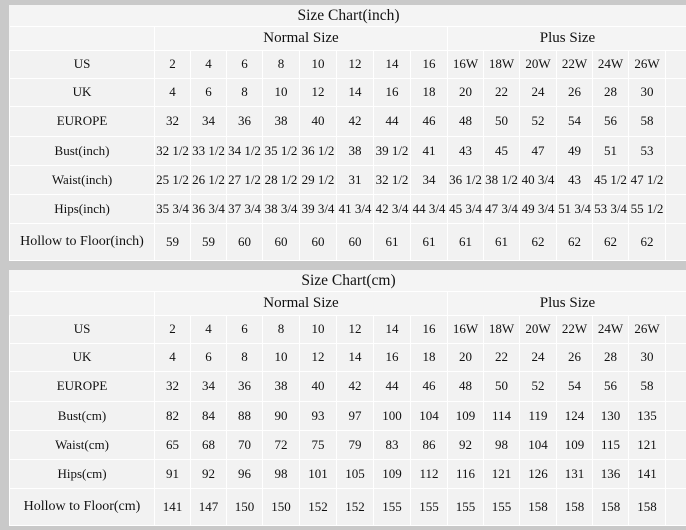 The height and width of the screenshot is (530, 686). I want to click on row-label-us: US, so click(82, 329).